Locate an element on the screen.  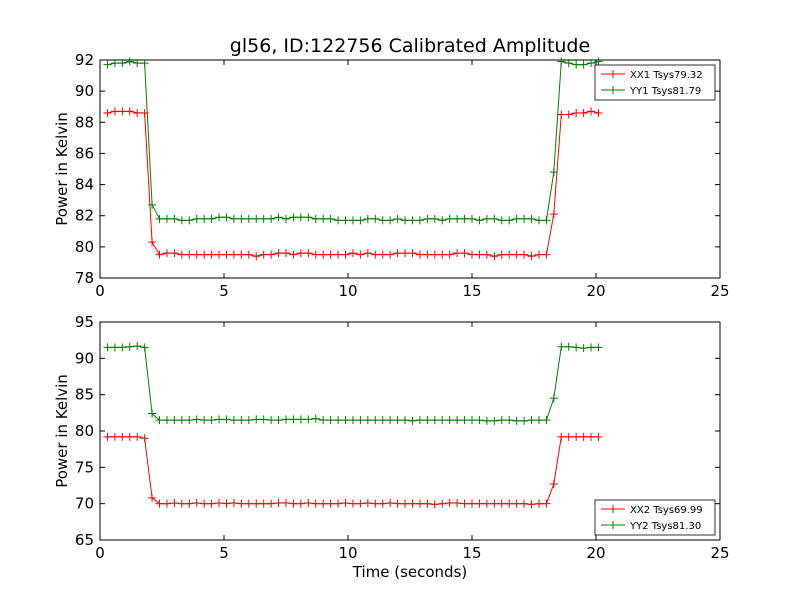
y-tick-label: 90 is located at coordinates (84, 91).